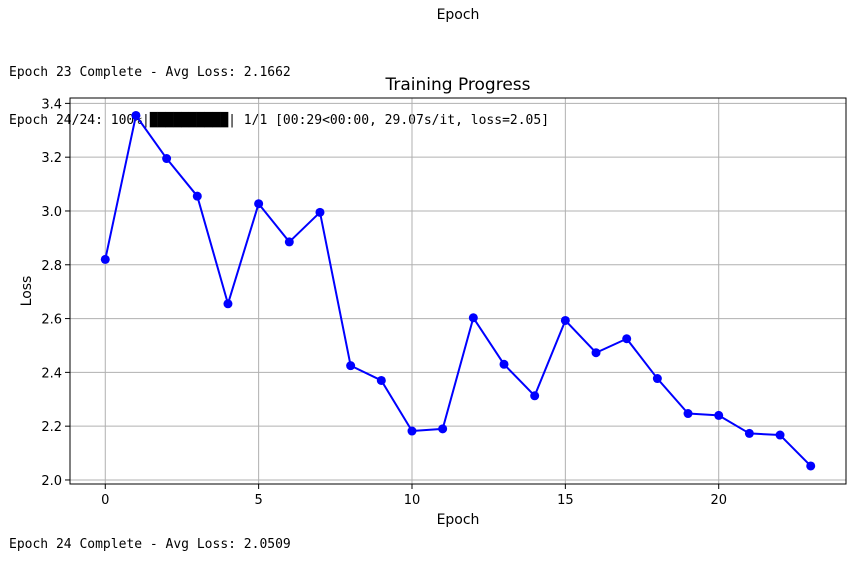 Image resolution: width=858 pixels, height=566 pixels. I want to click on y-tick-label: 3.4, so click(51, 104).